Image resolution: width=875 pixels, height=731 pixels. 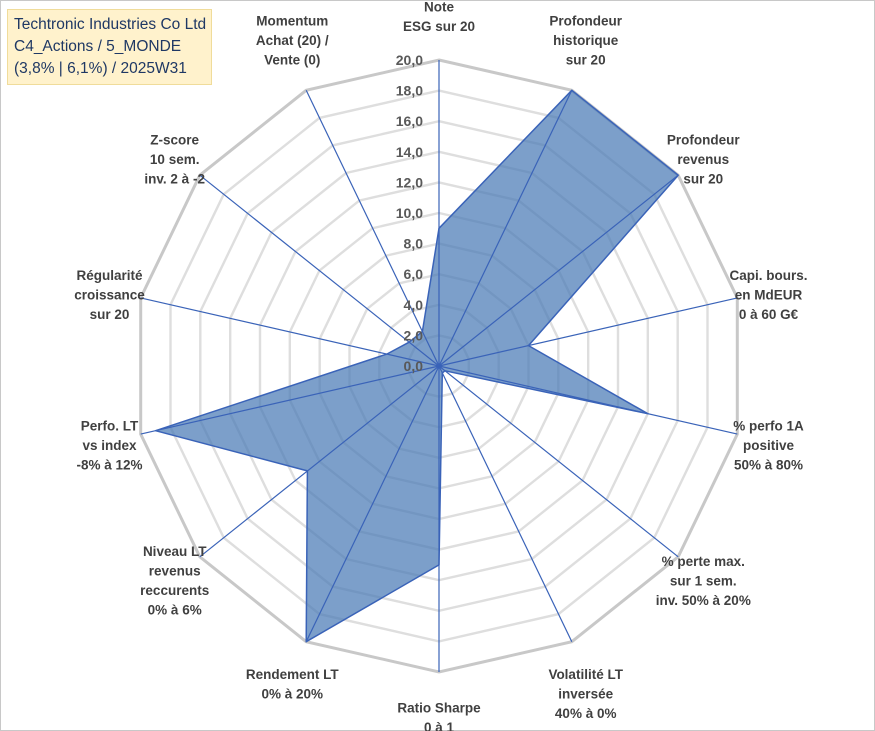 I want to click on tick-label: 18,0, so click(x=409, y=91).